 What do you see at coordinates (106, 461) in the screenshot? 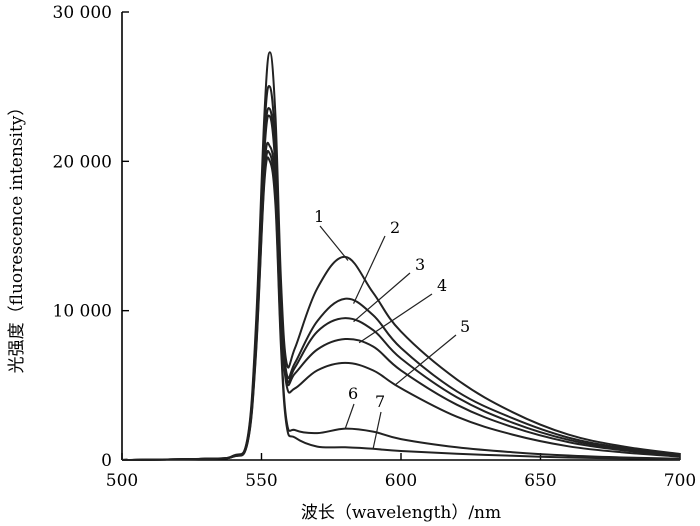
I see `y-tick-label: 0` at bounding box center [106, 461].